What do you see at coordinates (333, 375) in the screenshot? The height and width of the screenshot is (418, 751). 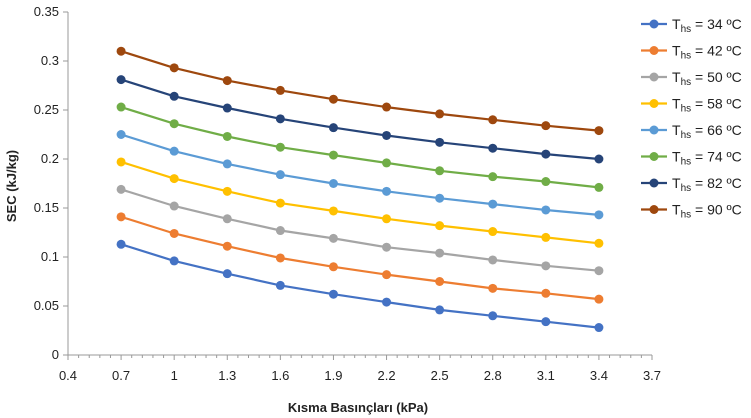 I see `x-tick-label: 1.9` at bounding box center [333, 375].